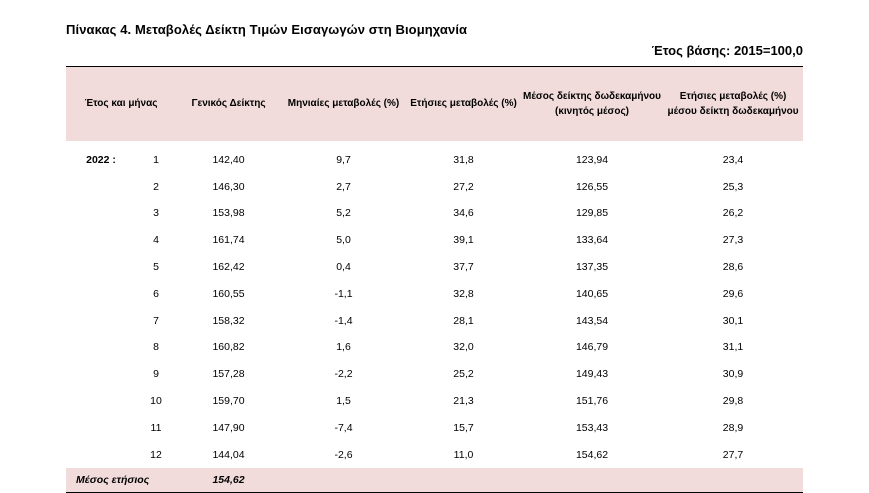 Image resolution: width=869 pixels, height=493 pixels. I want to click on table-row: 4 161,74 5,0 39,1 133,64 27,3, so click(434, 240).